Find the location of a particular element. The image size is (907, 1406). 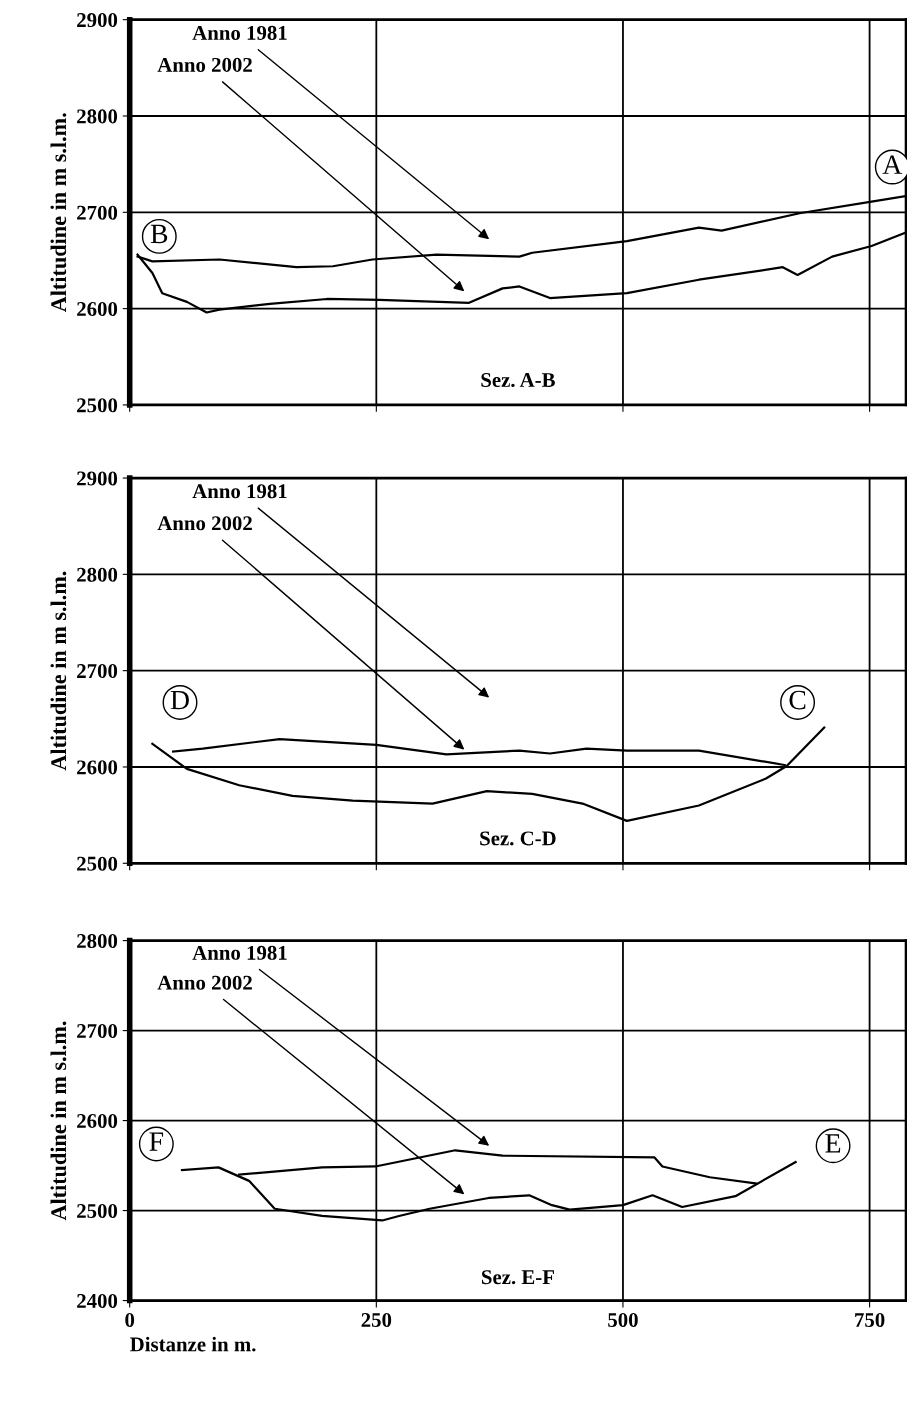

annotation: C is located at coordinates (797, 700).